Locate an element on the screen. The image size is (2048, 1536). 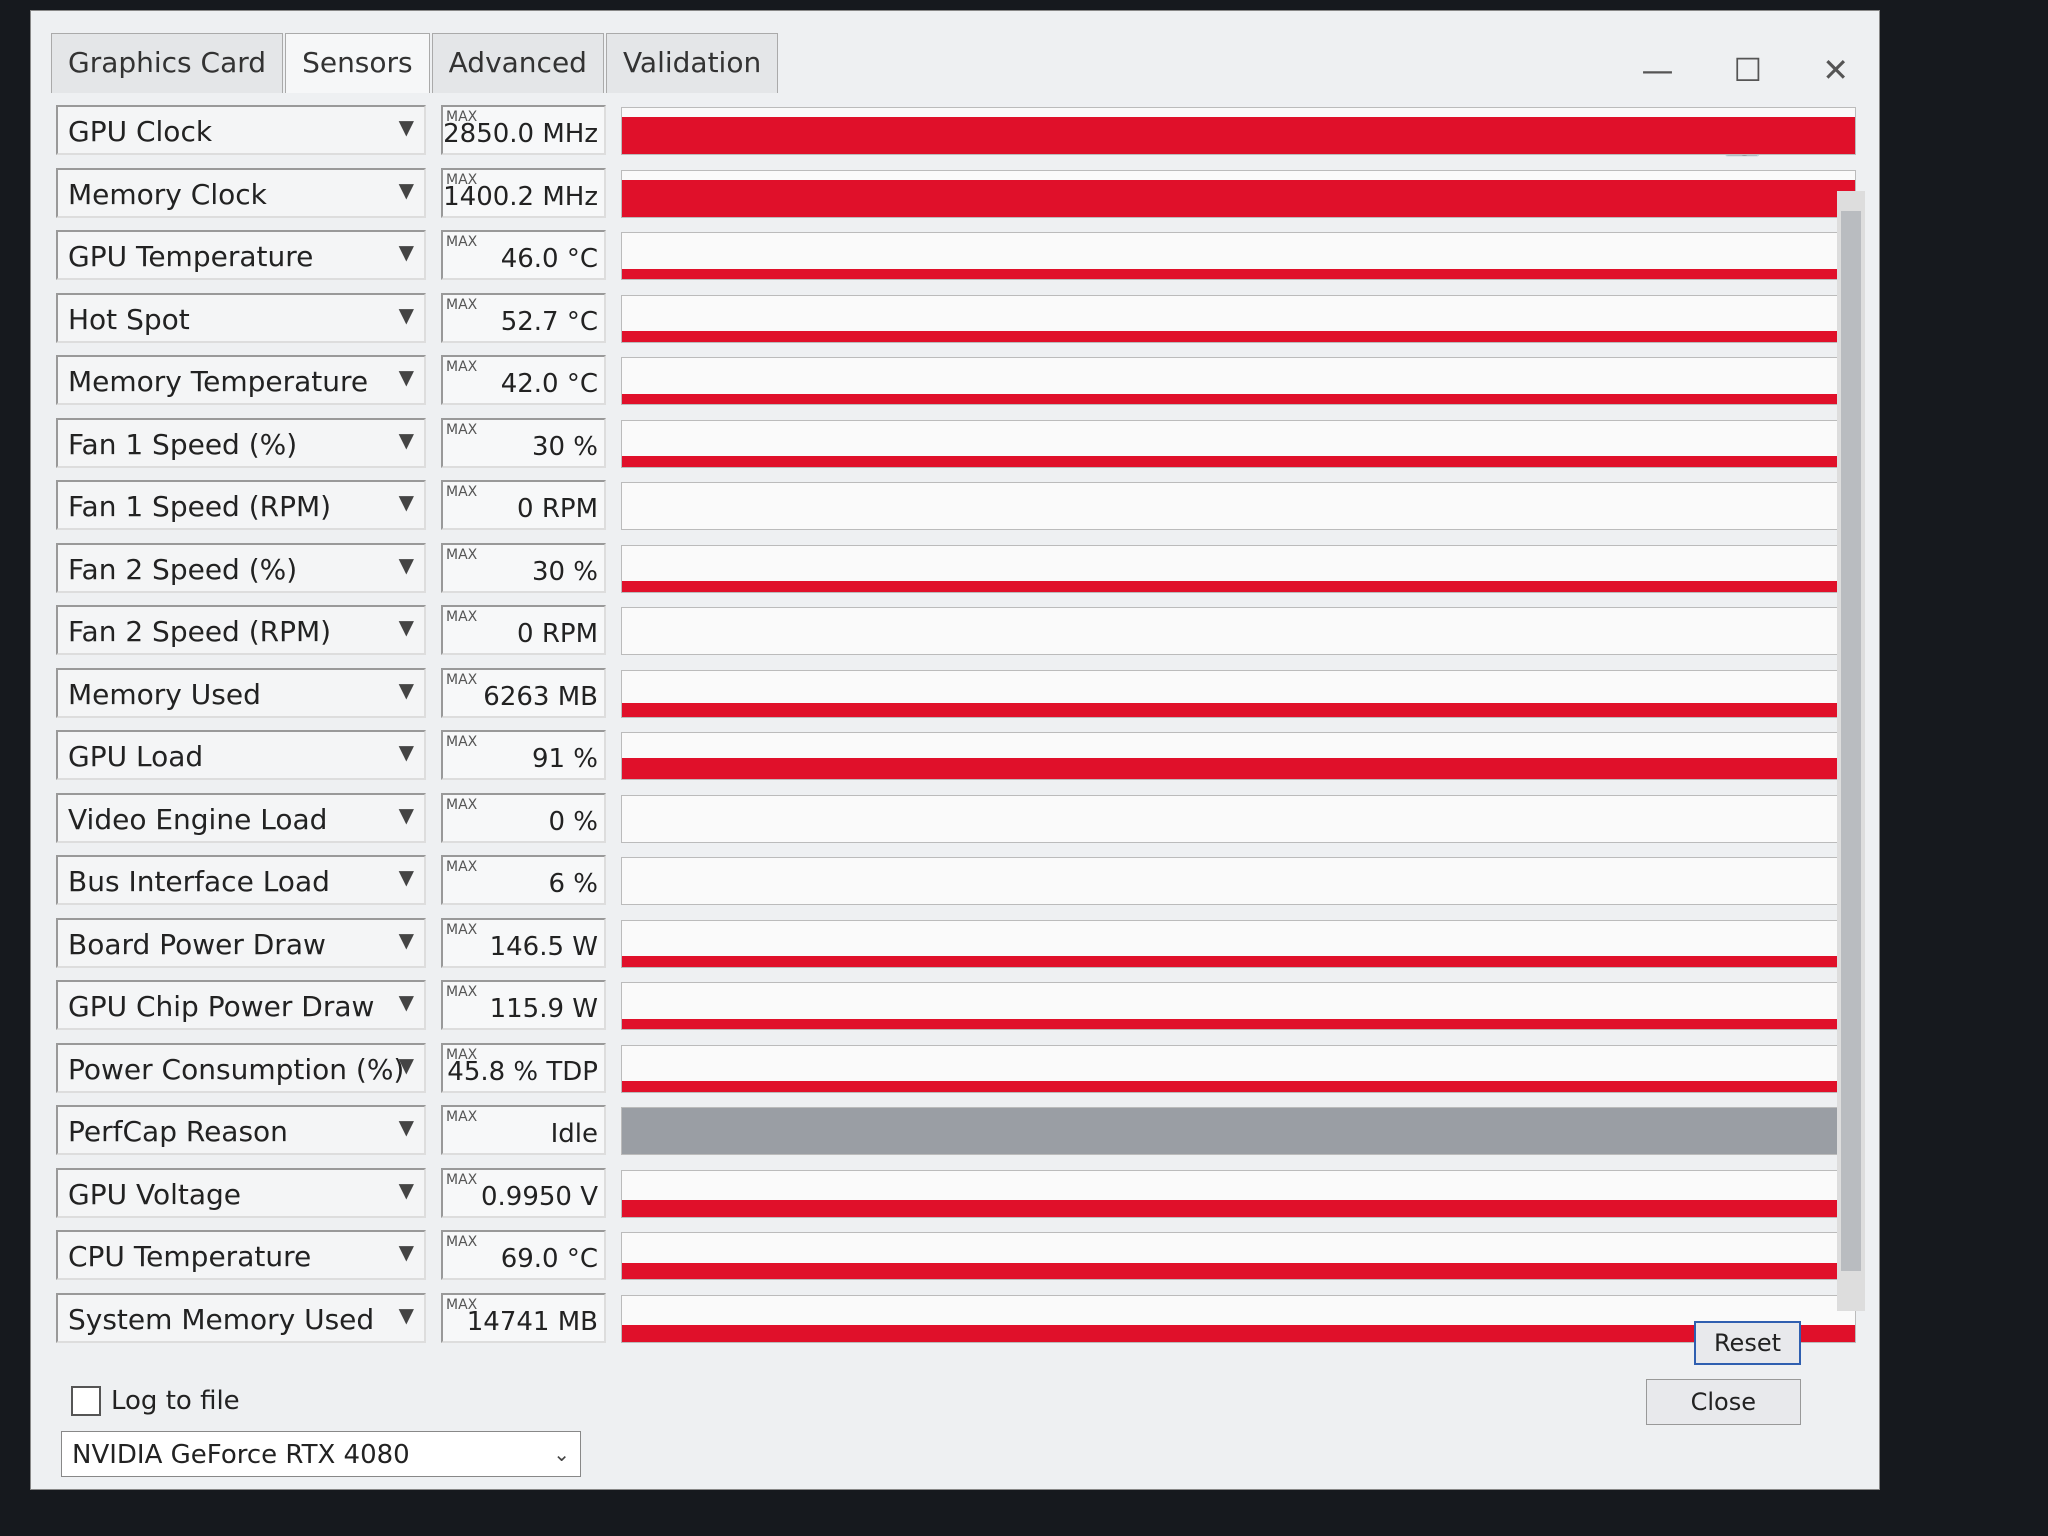
sensor-row: Memory Clock ▼ MAX 1400.2 MHz is located at coordinates (971, 195).